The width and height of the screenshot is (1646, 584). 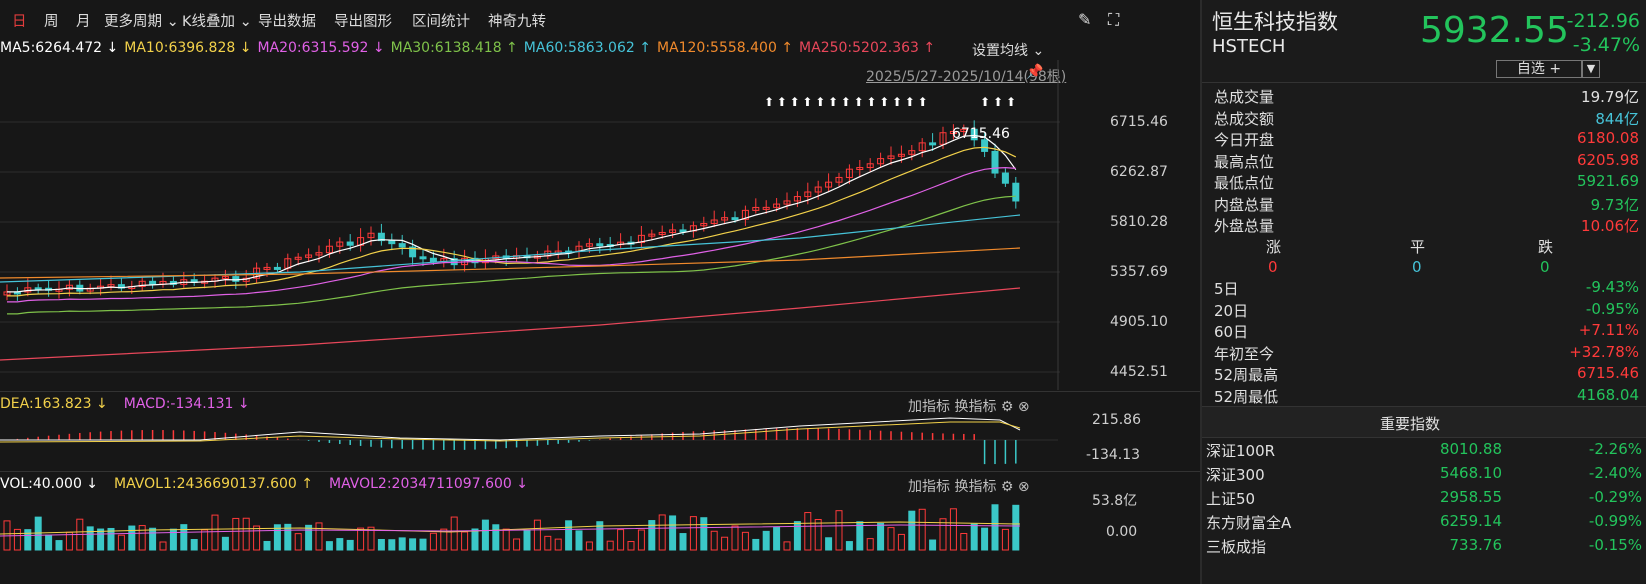 What do you see at coordinates (530, 523) in the screenshot?
I see `volume-chart` at bounding box center [530, 523].